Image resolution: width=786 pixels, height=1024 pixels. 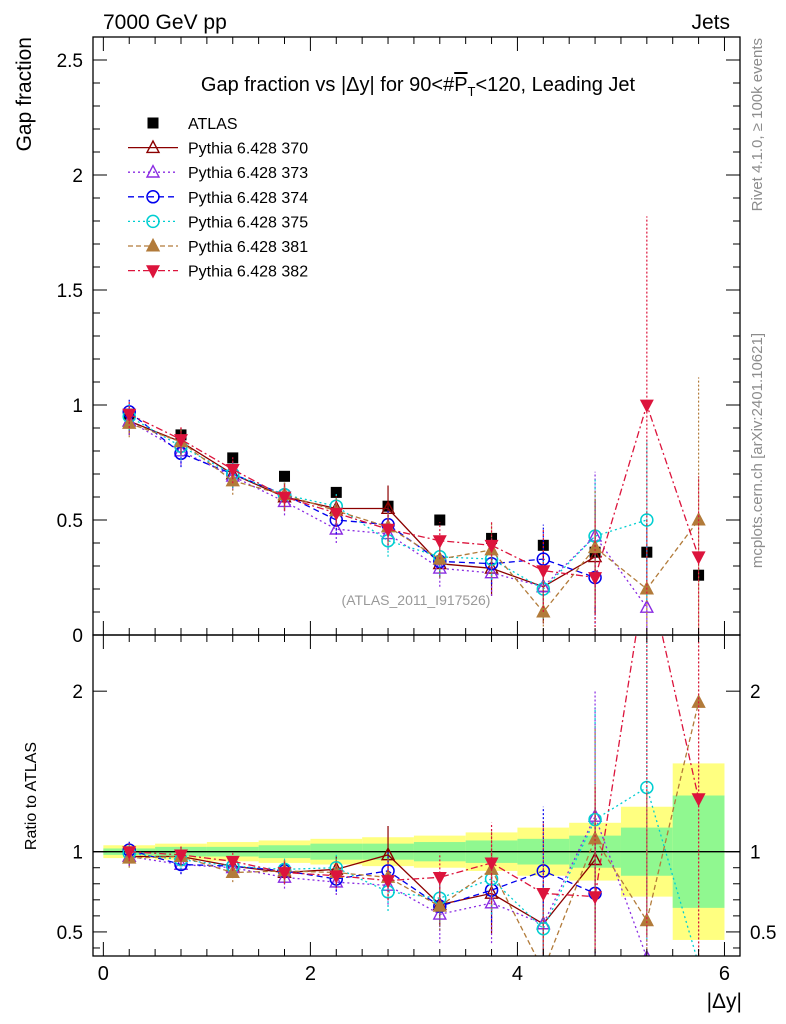 What do you see at coordinates (724, 974) in the screenshot?
I see `x-tick-label: 6` at bounding box center [724, 974].